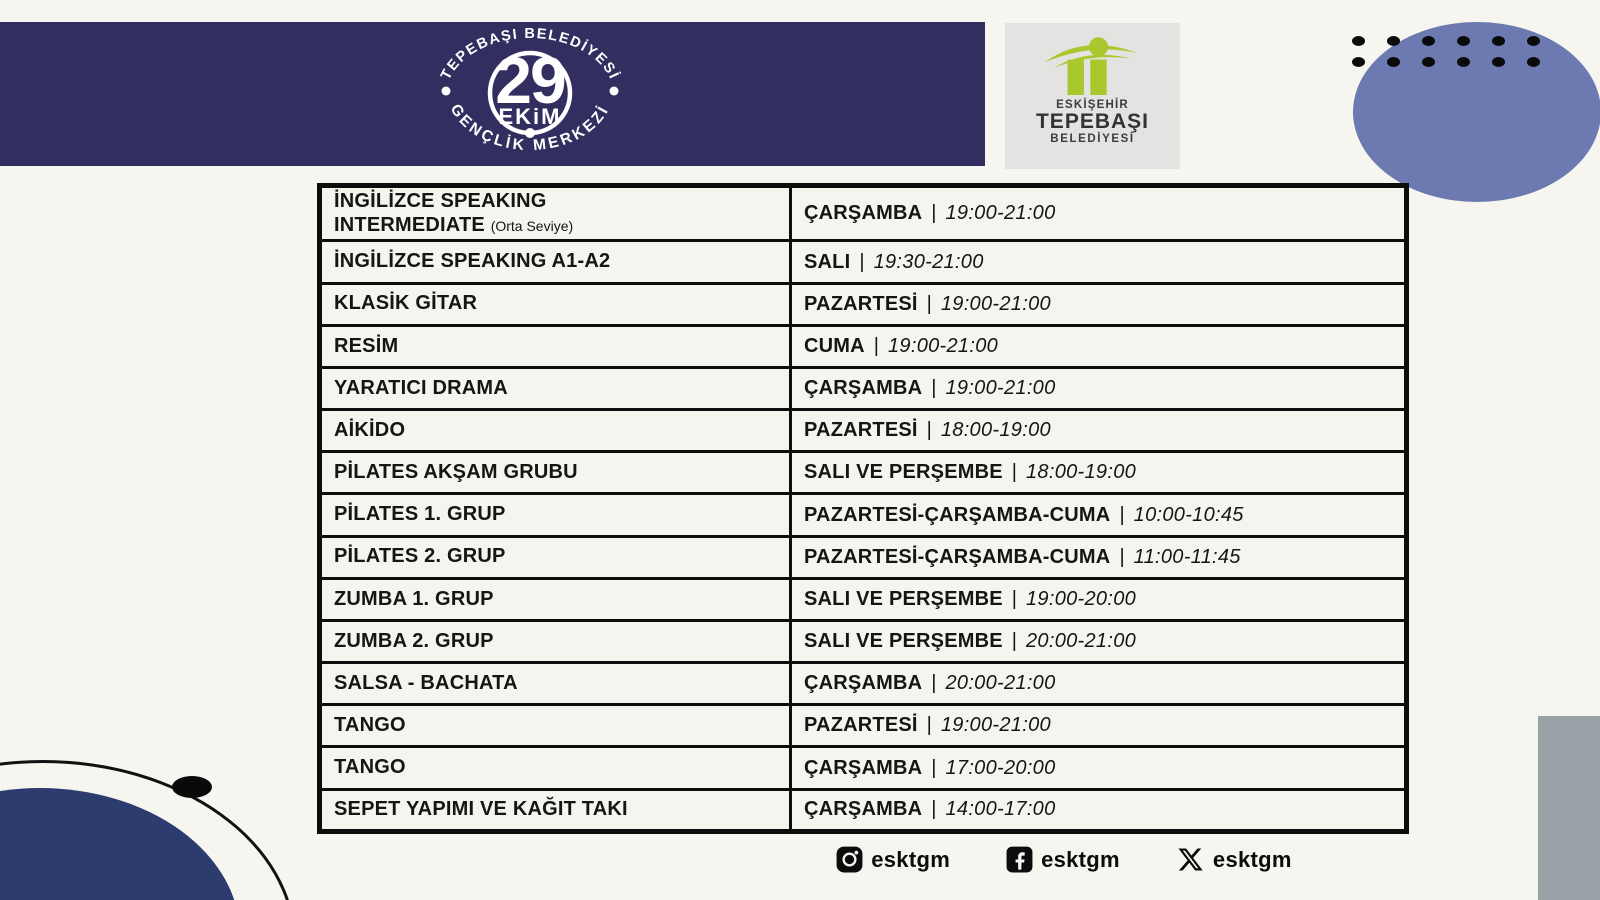 The image size is (1600, 900). I want to click on social-links-row: esktgm esktgm esktgm, so click(1064, 859).